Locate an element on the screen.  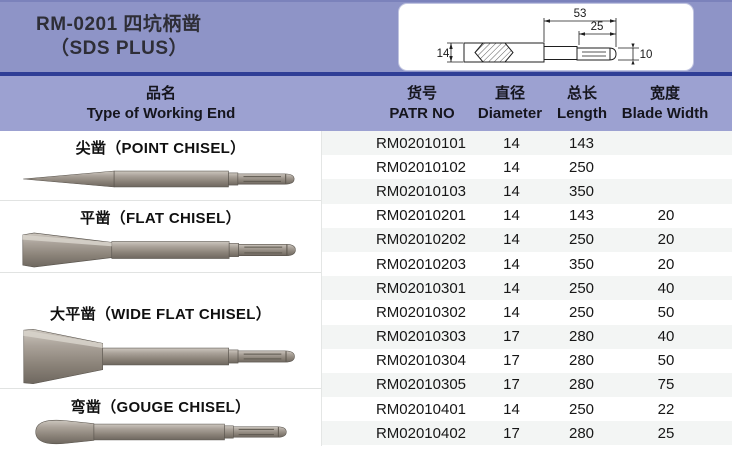
cell-part-no: RM02010402 is located at coordinates (421, 433).